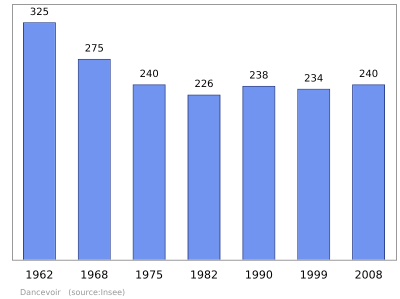  What do you see at coordinates (39, 275) in the screenshot?
I see `x-tick-label: 1962` at bounding box center [39, 275].